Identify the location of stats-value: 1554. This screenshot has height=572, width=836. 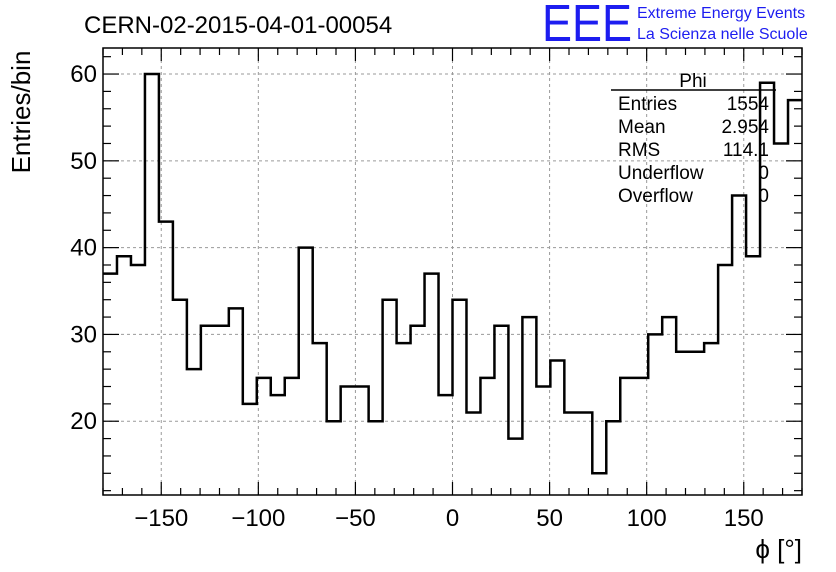
(748, 104).